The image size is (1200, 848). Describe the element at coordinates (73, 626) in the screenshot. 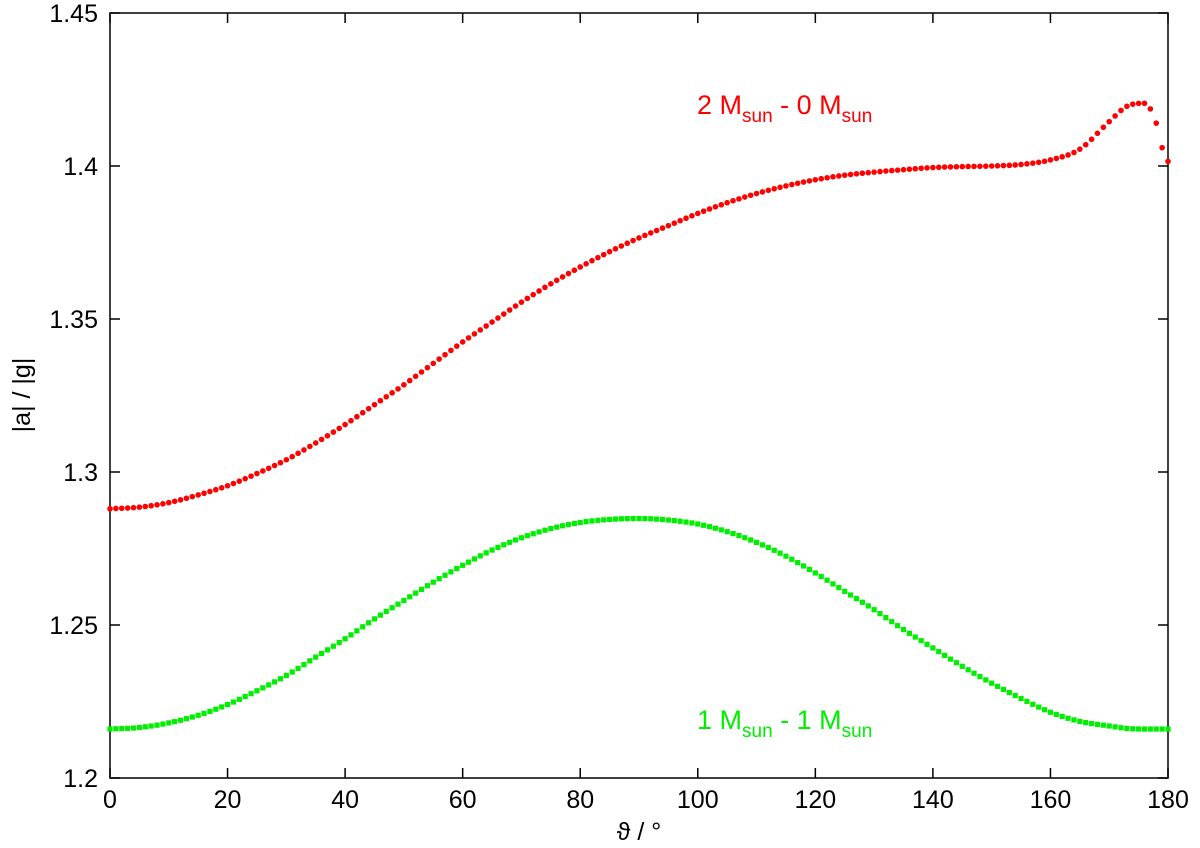

I see `y-tick-label: 1.25` at that location.